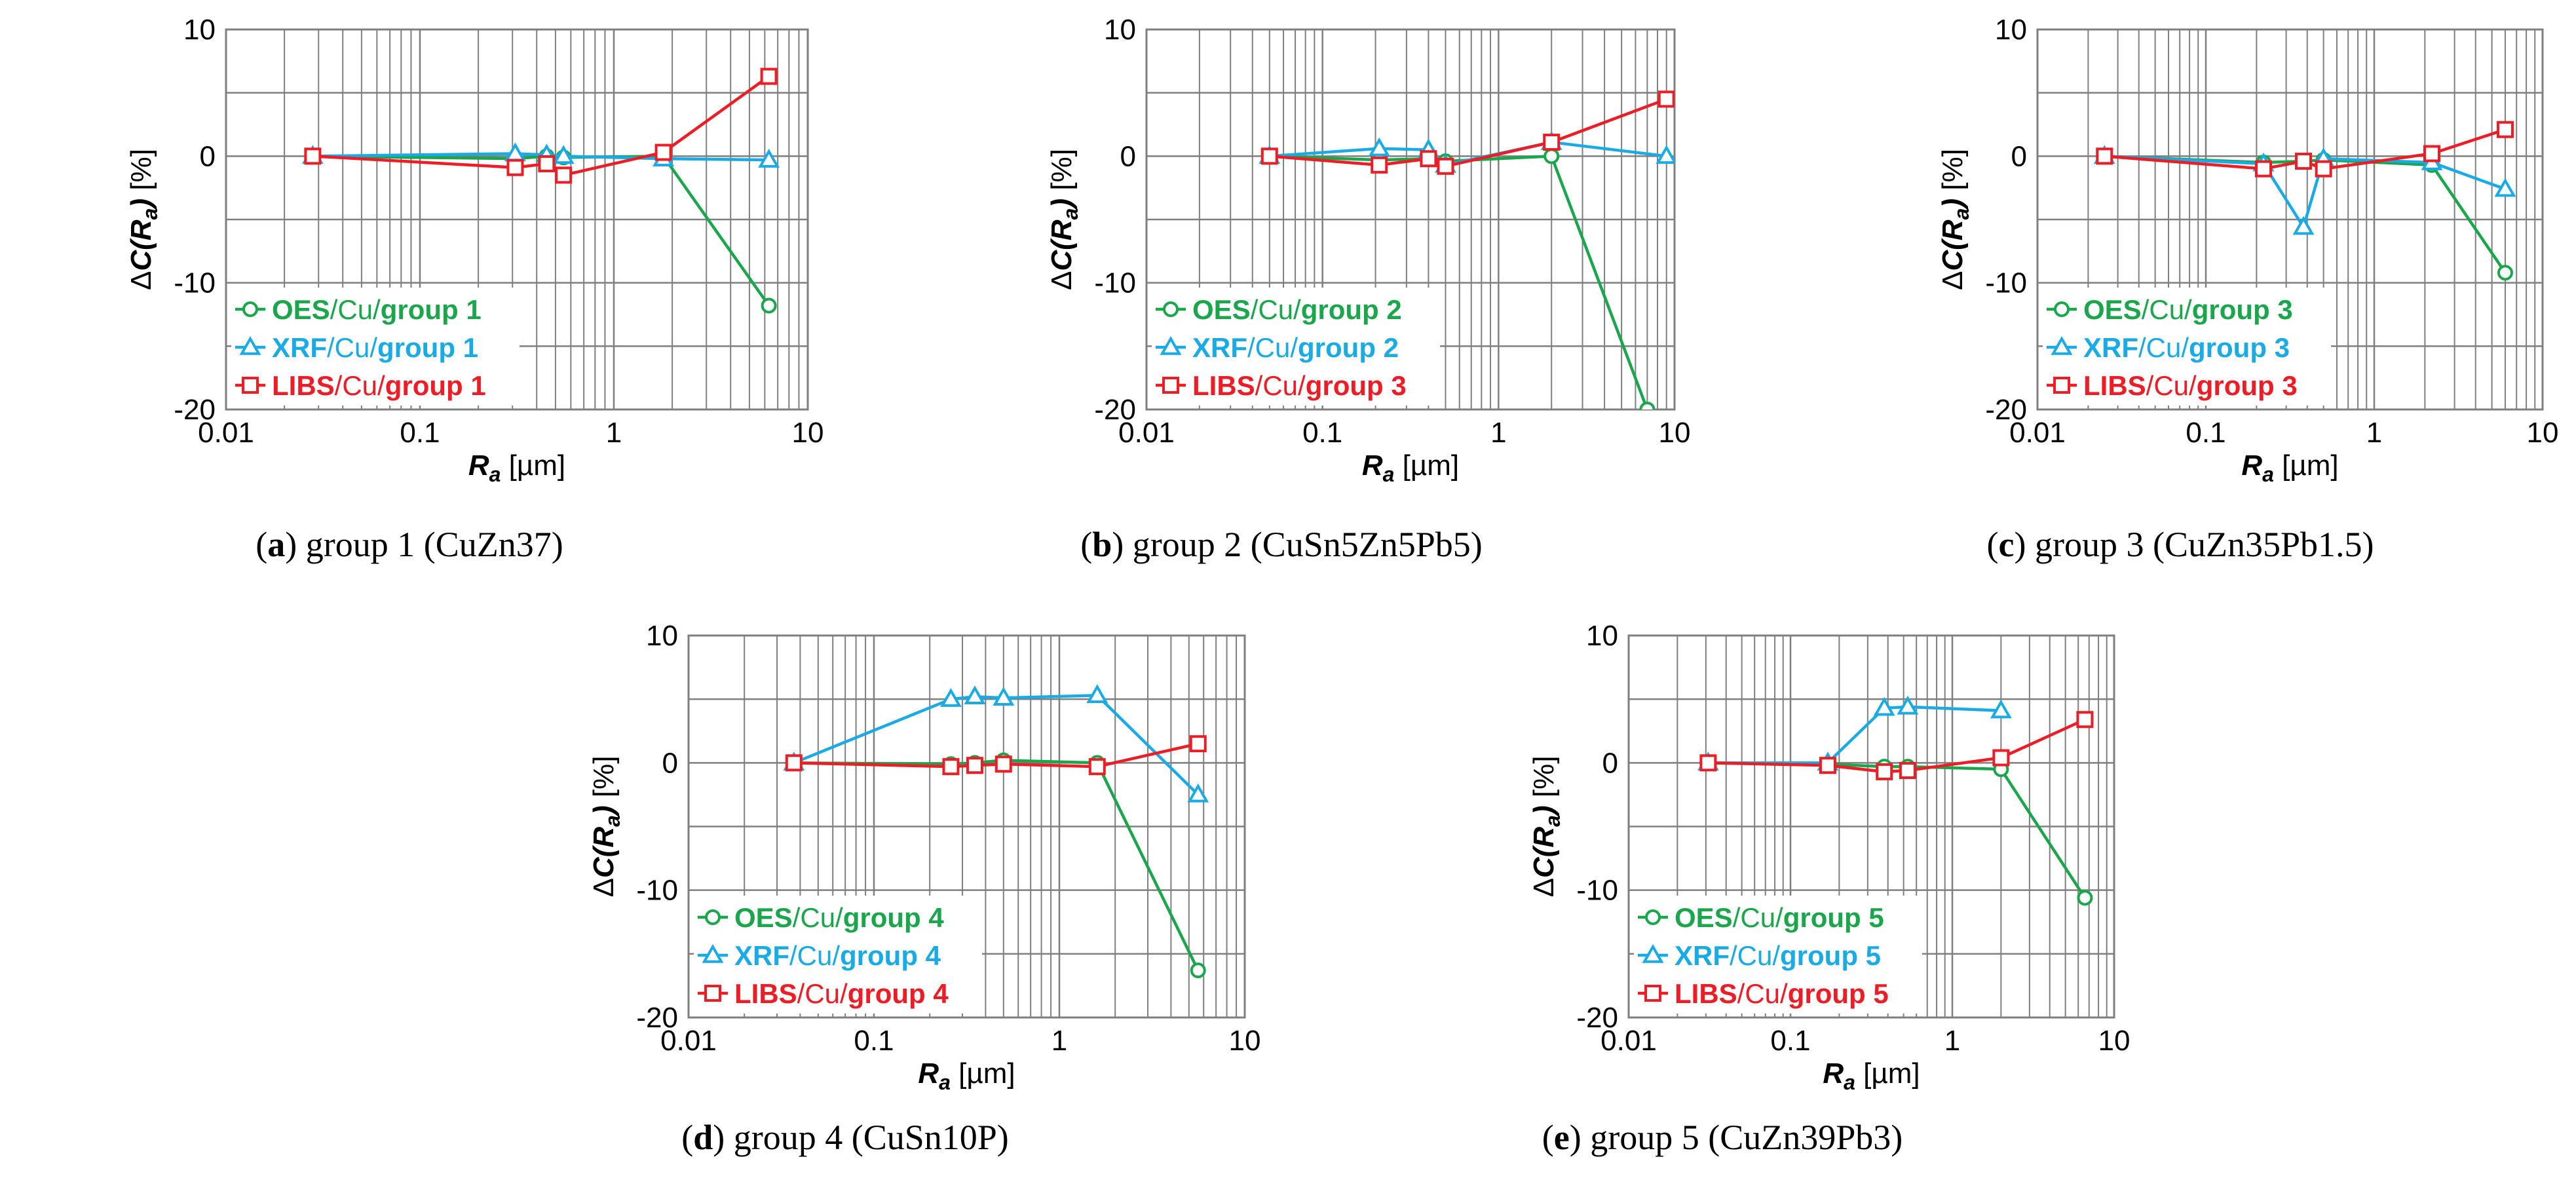 This screenshot has height=1178, width=2576. I want to click on legend-label-oes: OES/Cu/group 4, so click(839, 918).